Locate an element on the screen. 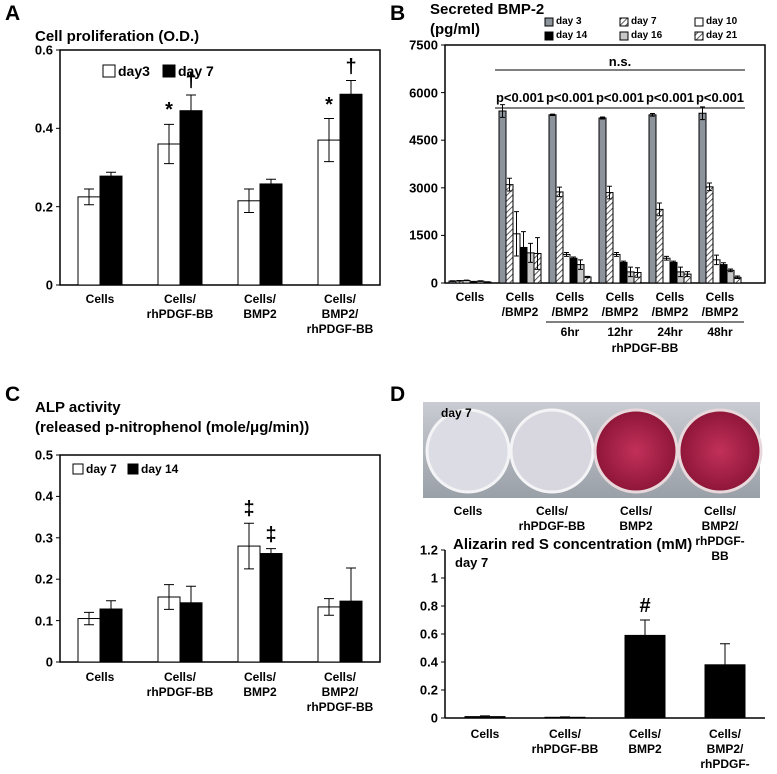 The height and width of the screenshot is (774, 777). legend-label: day 21 is located at coordinates (722, 35).